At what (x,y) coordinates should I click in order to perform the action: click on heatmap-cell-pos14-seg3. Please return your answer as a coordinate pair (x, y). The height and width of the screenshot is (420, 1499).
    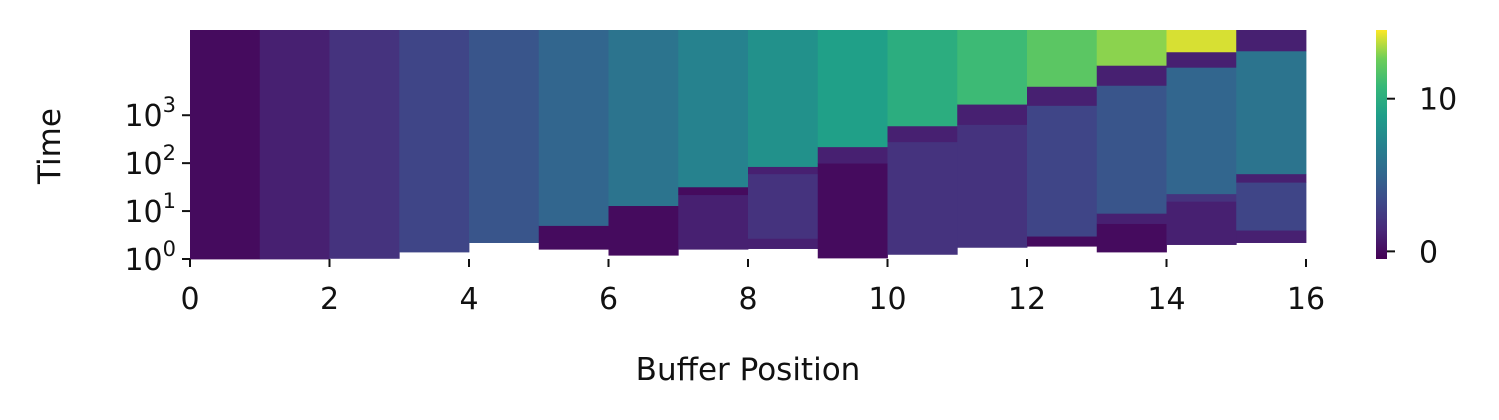
    Looking at the image, I should click on (1201, 59).